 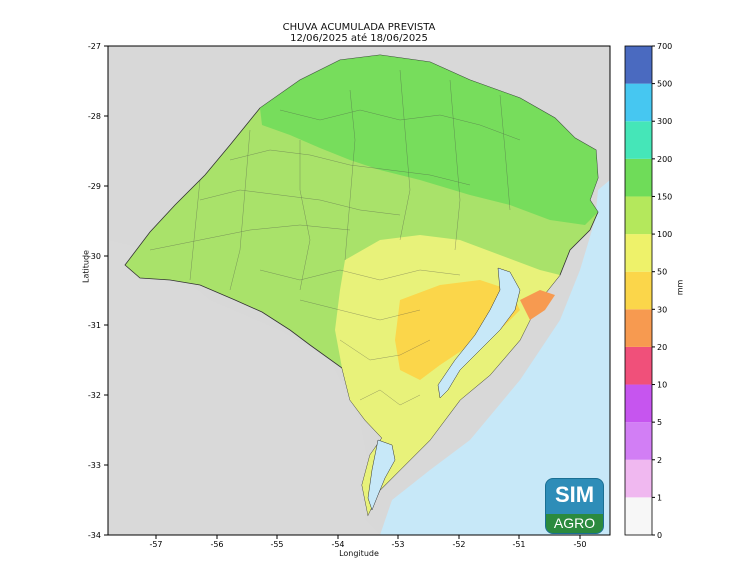 What do you see at coordinates (337, 544) in the screenshot?
I see `x-tick-label: -54` at bounding box center [337, 544].